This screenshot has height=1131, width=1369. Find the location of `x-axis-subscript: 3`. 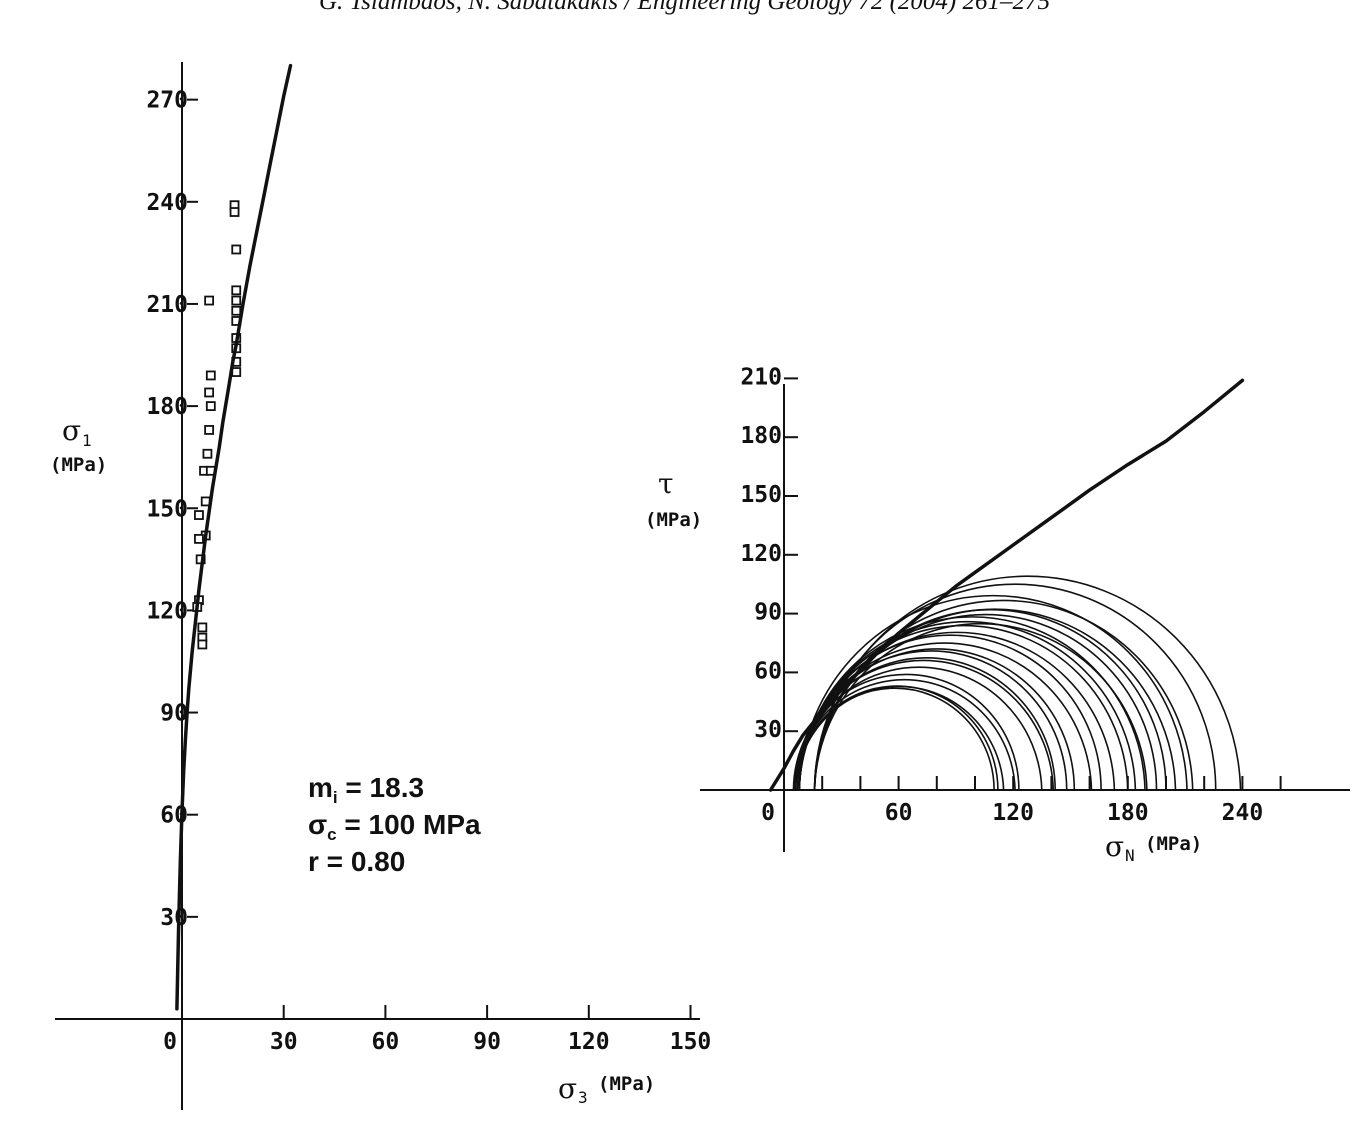

x-axis-subscript: 3 is located at coordinates (583, 1097).